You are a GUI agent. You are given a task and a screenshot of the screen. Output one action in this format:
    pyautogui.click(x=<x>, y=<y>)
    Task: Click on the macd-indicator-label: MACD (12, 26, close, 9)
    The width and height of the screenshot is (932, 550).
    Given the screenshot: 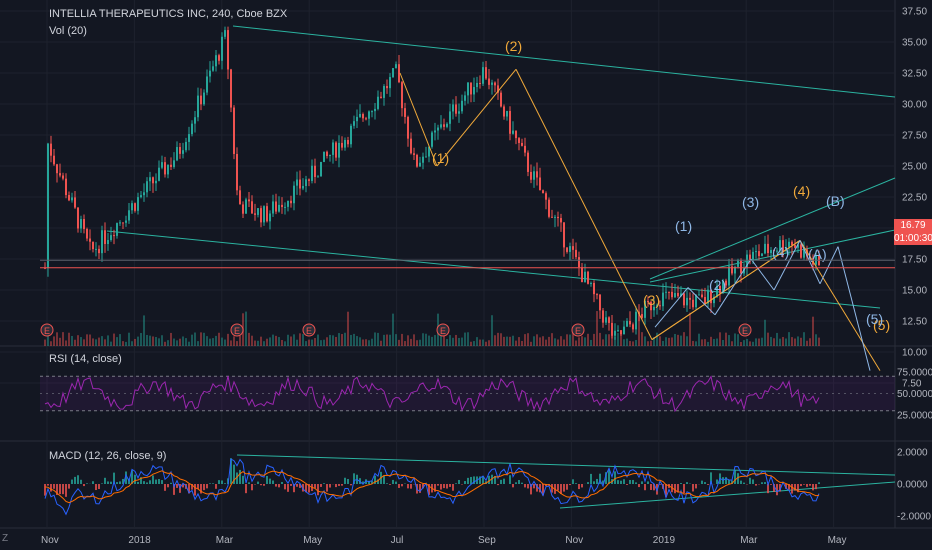 What is the action you would take?
    pyautogui.click(x=108, y=456)
    